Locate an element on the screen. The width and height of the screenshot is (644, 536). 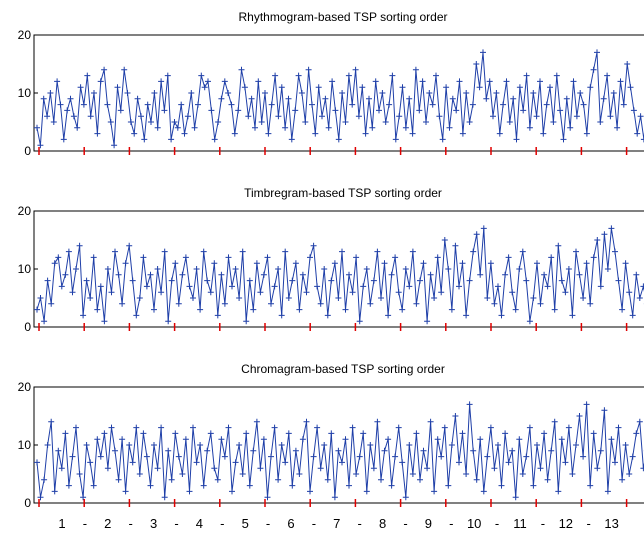
x-tick-label: 4 is located at coordinates (199, 523).